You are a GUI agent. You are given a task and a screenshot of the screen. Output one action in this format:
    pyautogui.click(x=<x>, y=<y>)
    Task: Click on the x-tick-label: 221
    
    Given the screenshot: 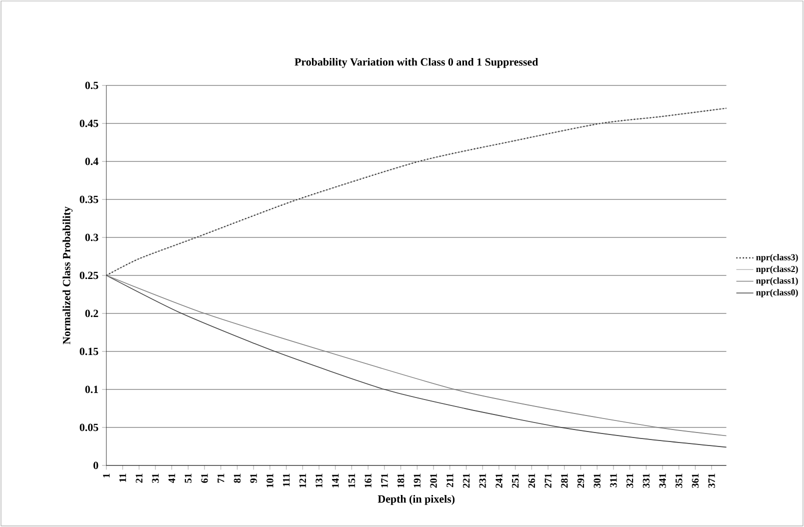 What is the action you would take?
    pyautogui.click(x=466, y=481)
    